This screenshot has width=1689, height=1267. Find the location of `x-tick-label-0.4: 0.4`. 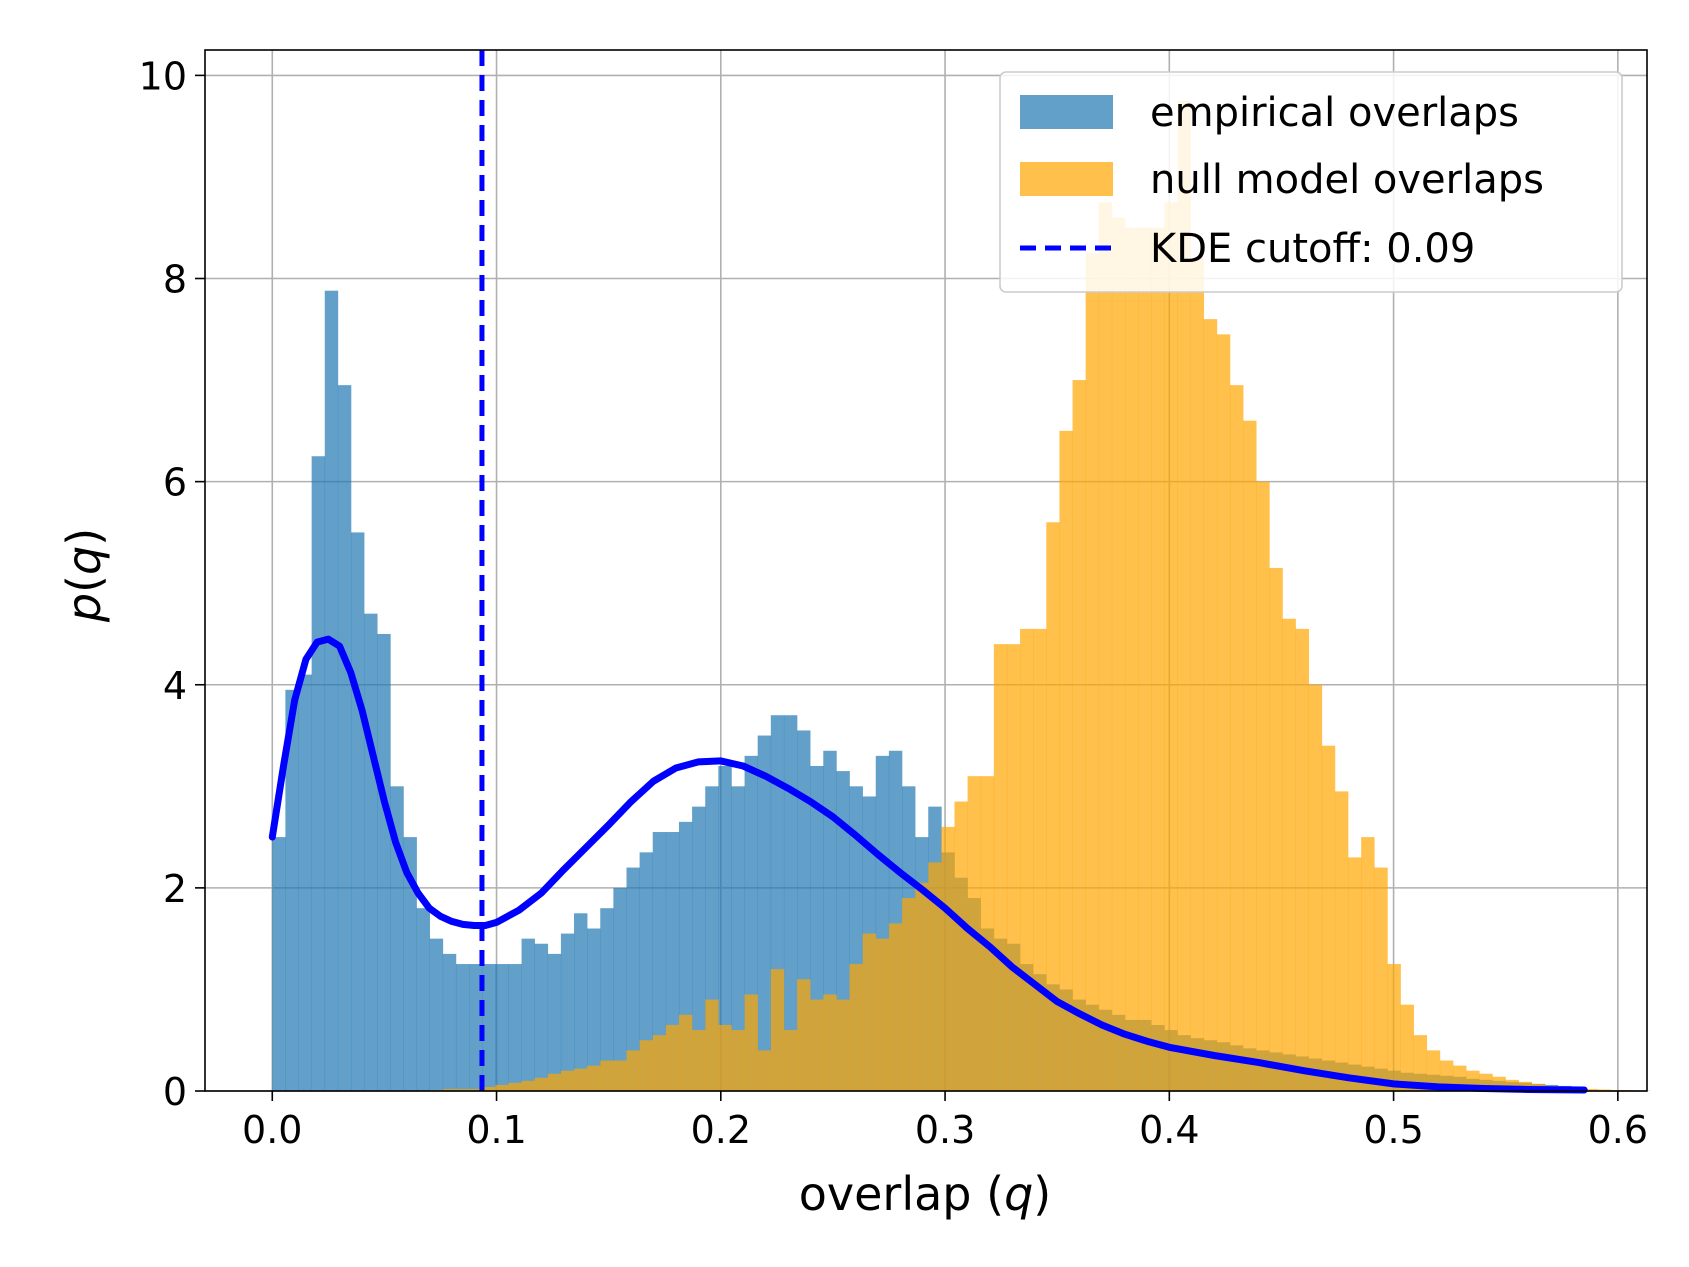

x-tick-label-0.4: 0.4 is located at coordinates (1169, 1130).